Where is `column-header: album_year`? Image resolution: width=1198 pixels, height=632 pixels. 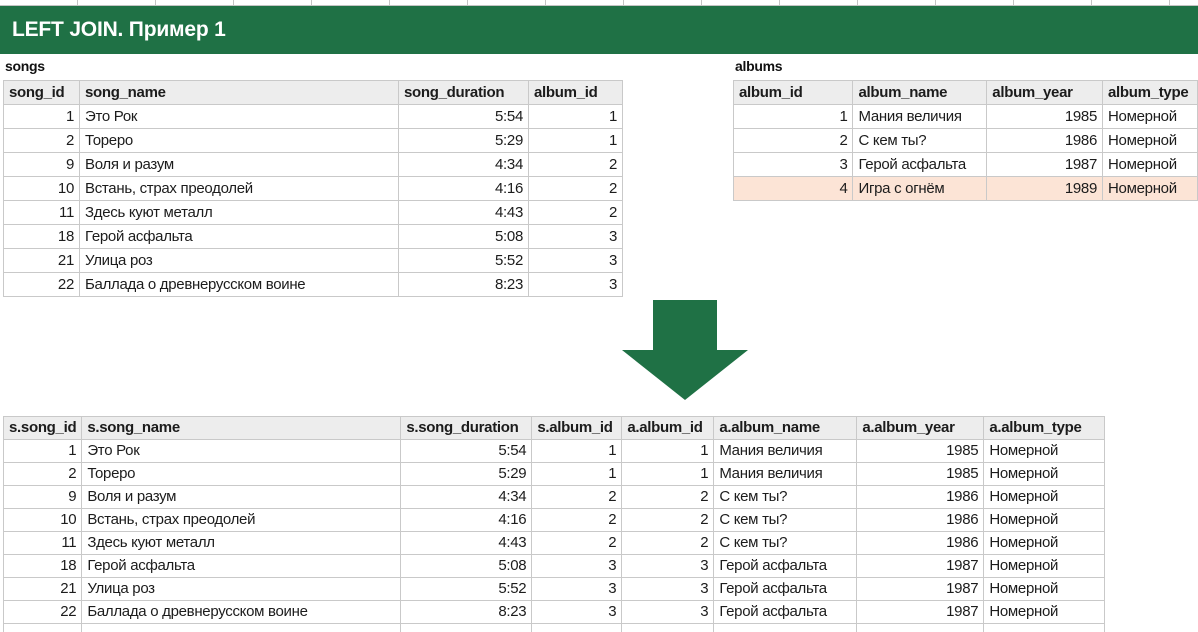 column-header: album_year is located at coordinates (1045, 92).